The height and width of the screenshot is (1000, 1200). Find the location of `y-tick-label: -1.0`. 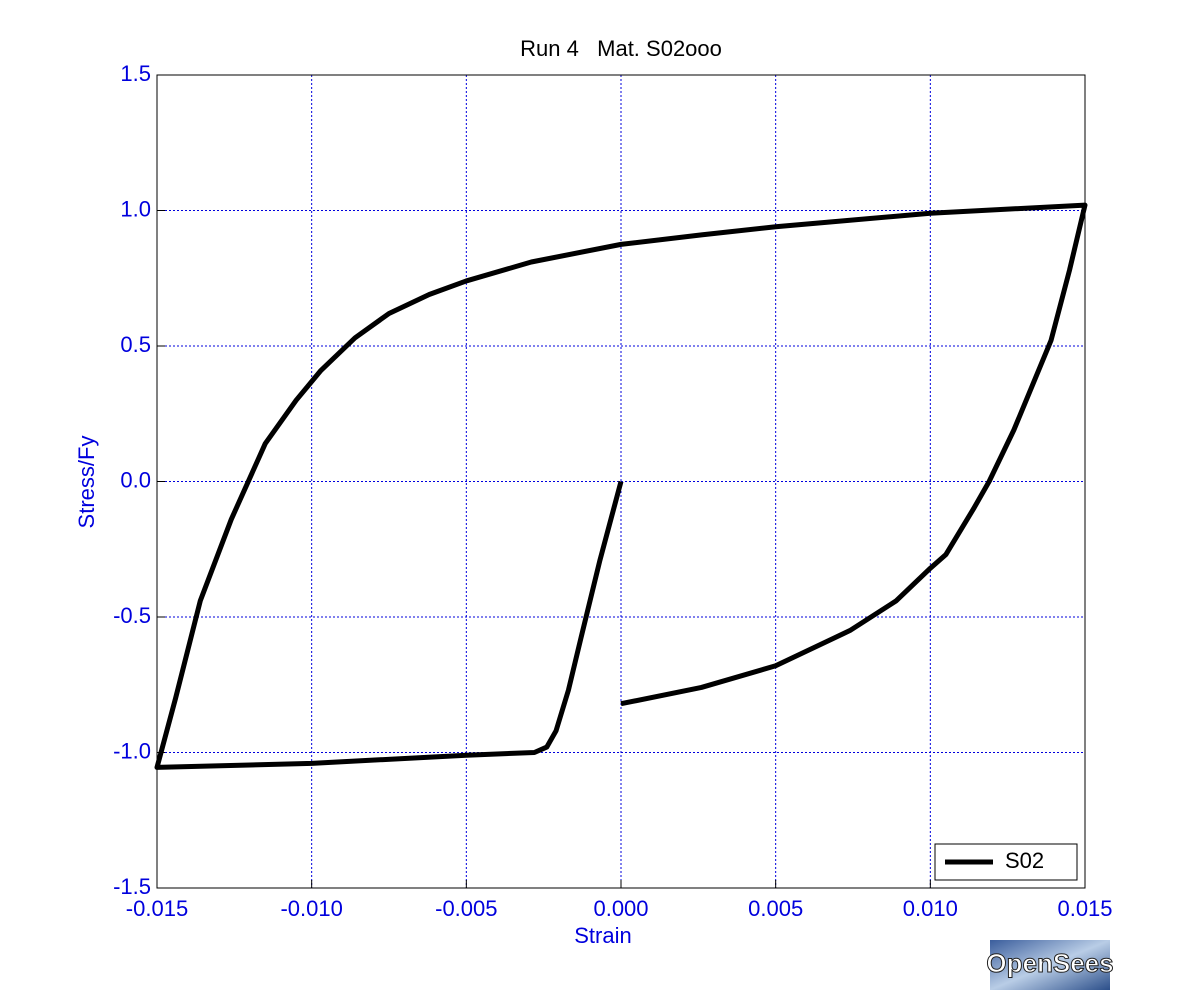

y-tick-label: -1.0 is located at coordinates (132, 750).